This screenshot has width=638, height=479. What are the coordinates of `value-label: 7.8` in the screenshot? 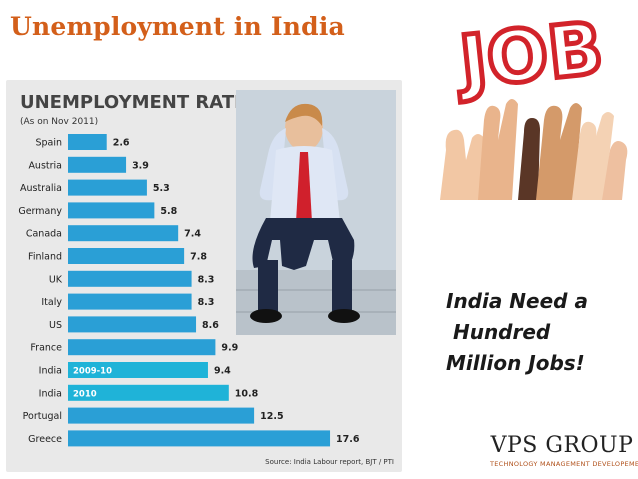 It's located at (198, 257).